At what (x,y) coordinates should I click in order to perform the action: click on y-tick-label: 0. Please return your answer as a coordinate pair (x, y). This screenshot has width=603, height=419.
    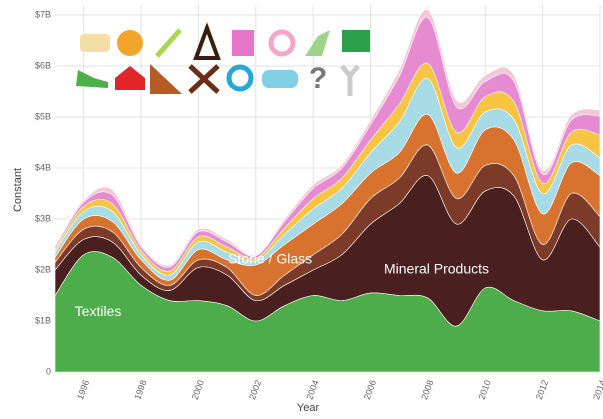
    Looking at the image, I should click on (48, 371).